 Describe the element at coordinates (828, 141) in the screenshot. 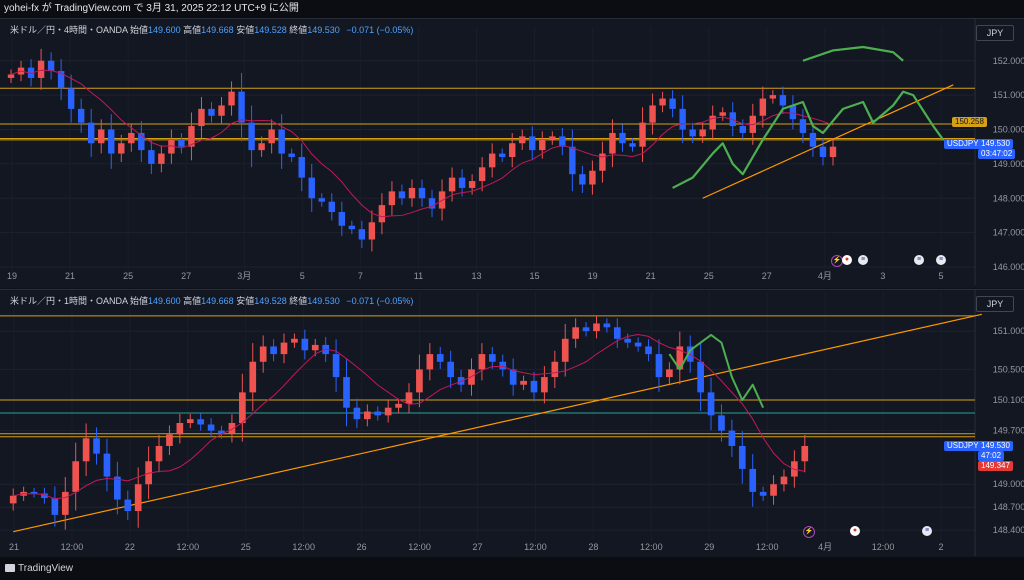

I see `trendline` at that location.